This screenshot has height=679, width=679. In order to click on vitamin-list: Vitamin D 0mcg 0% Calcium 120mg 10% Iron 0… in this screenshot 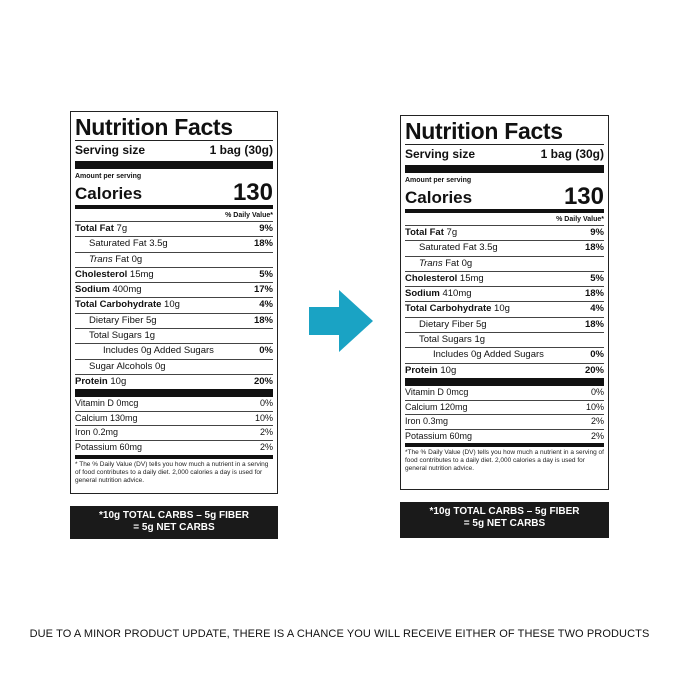, I will do `click(504, 414)`.